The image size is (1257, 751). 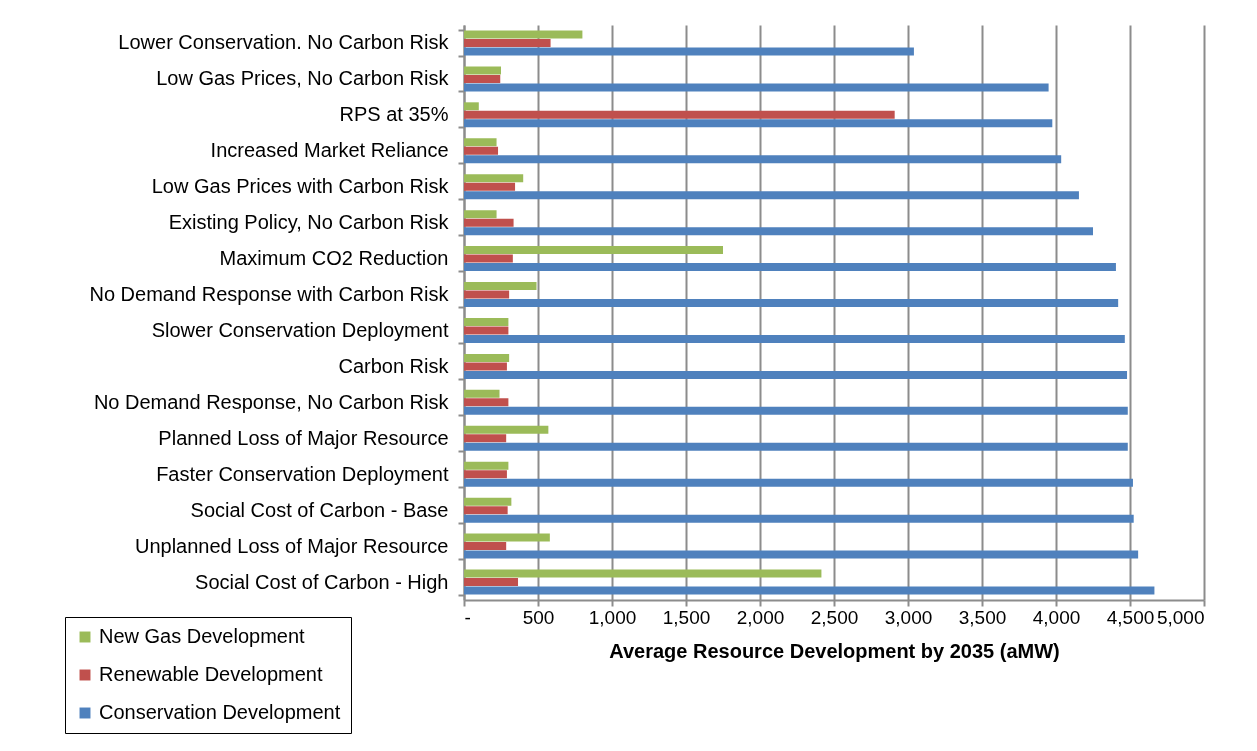 I want to click on y-tick-label: No Demand Response, No Carbon Risk, so click(x=271, y=401).